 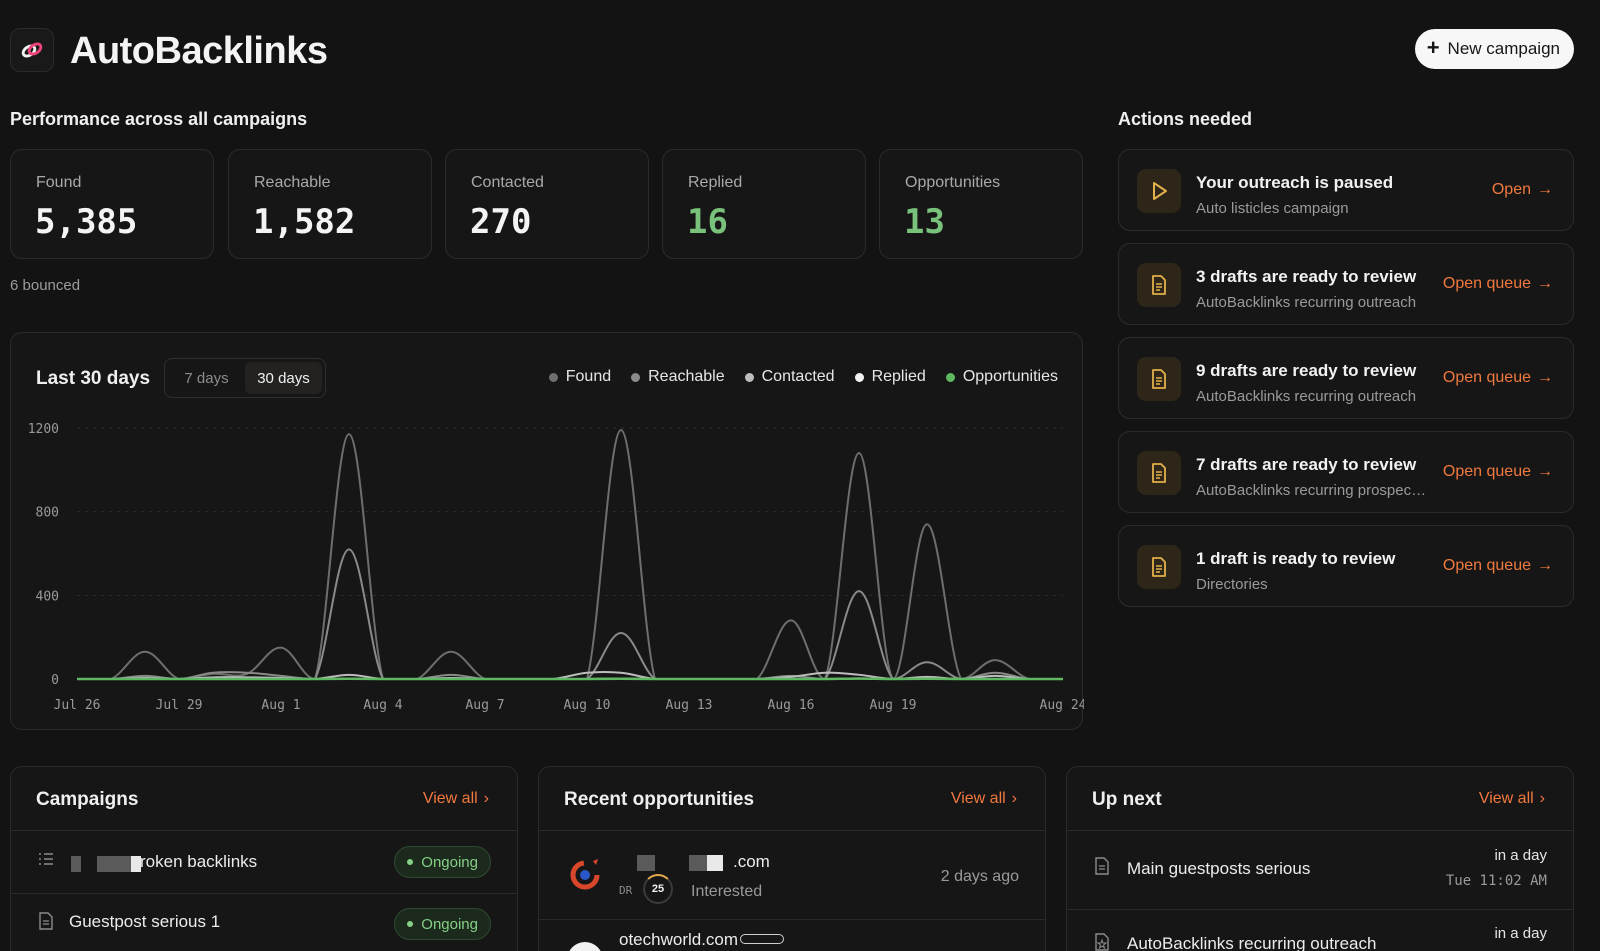 What do you see at coordinates (1219, 868) in the screenshot?
I see `up-next-name: Main guestposts serious` at bounding box center [1219, 868].